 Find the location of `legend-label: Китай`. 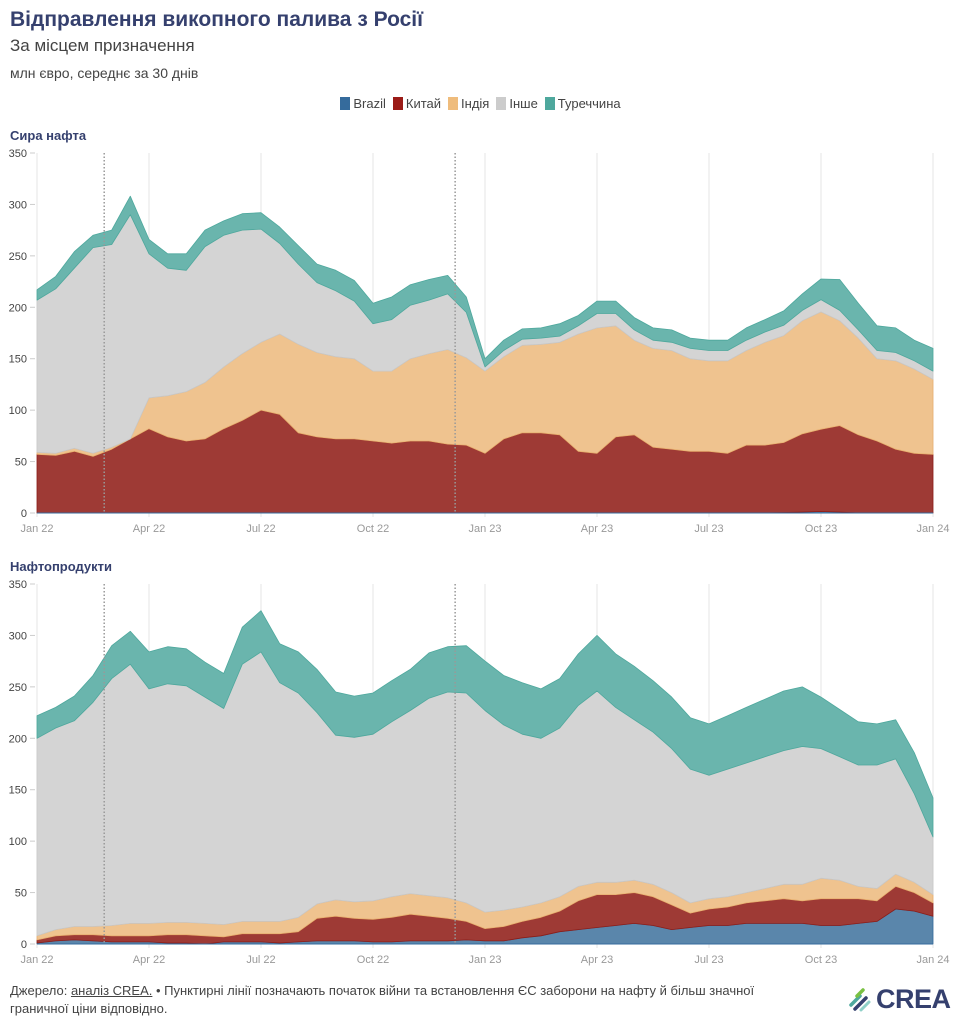

legend-label: Китай is located at coordinates (423, 103).